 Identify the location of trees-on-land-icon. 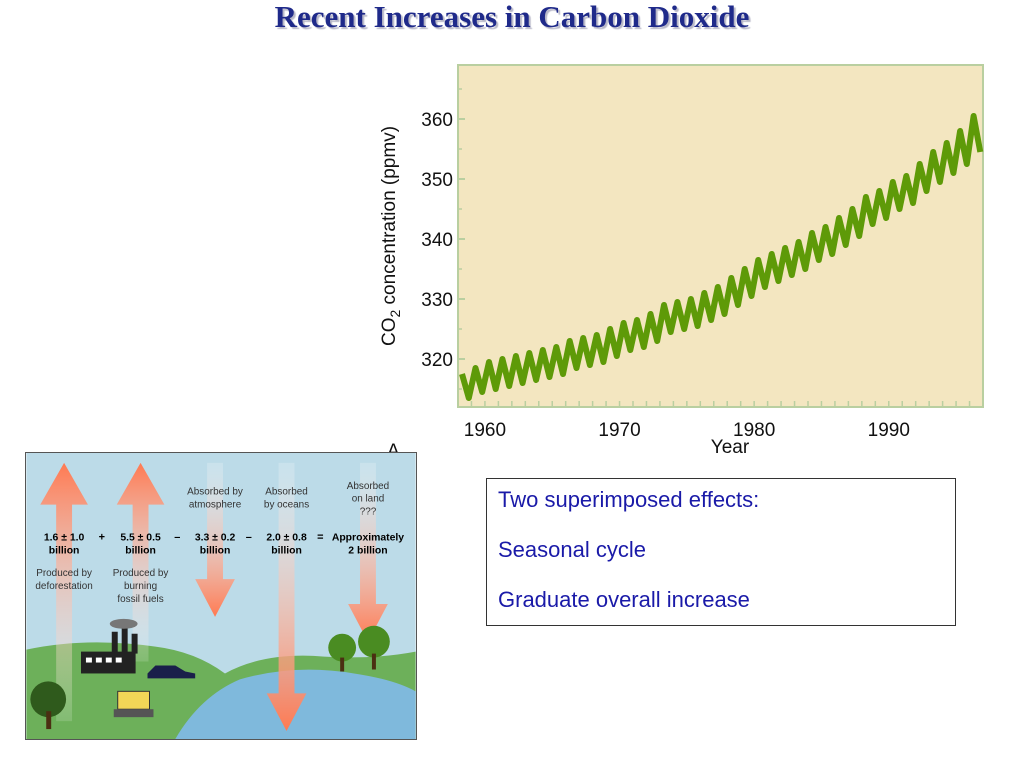
(359, 648).